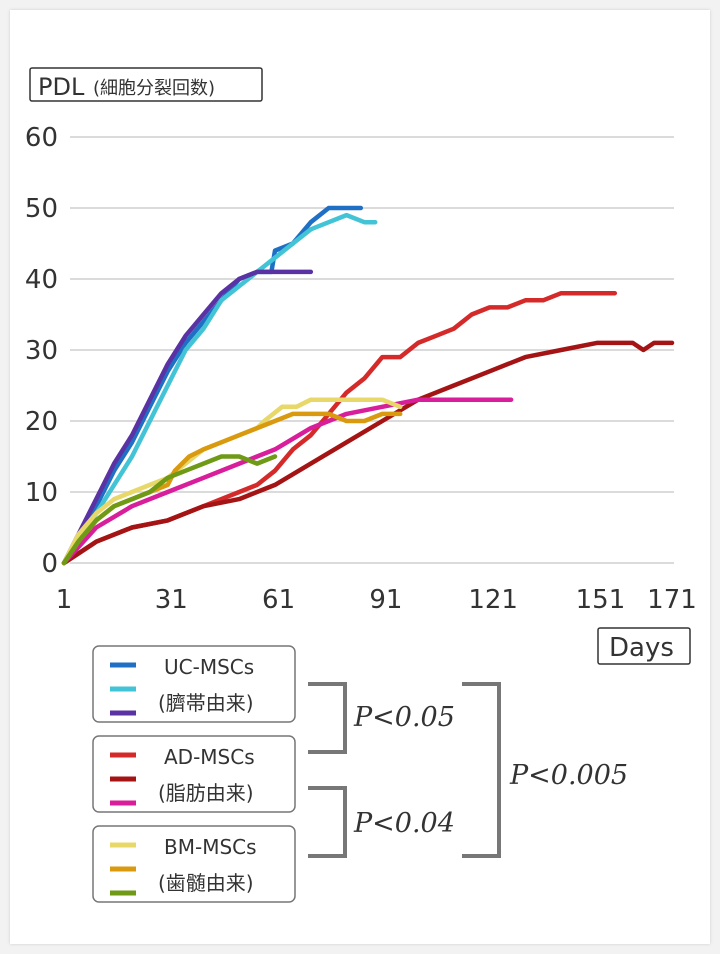 This screenshot has width=720, height=954. Describe the element at coordinates (154, 88) in the screenshot. I see `y-axis-label-note: (細胞分裂回数)` at that location.